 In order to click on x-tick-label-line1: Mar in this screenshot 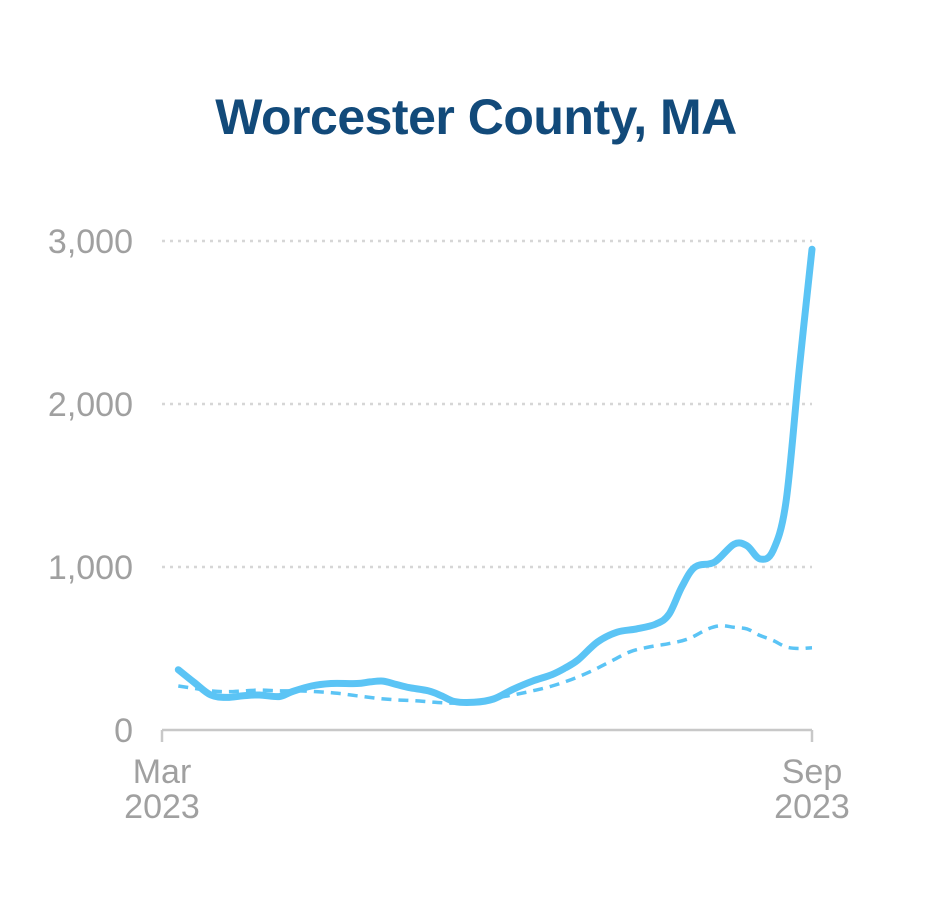, I will do `click(162, 772)`.